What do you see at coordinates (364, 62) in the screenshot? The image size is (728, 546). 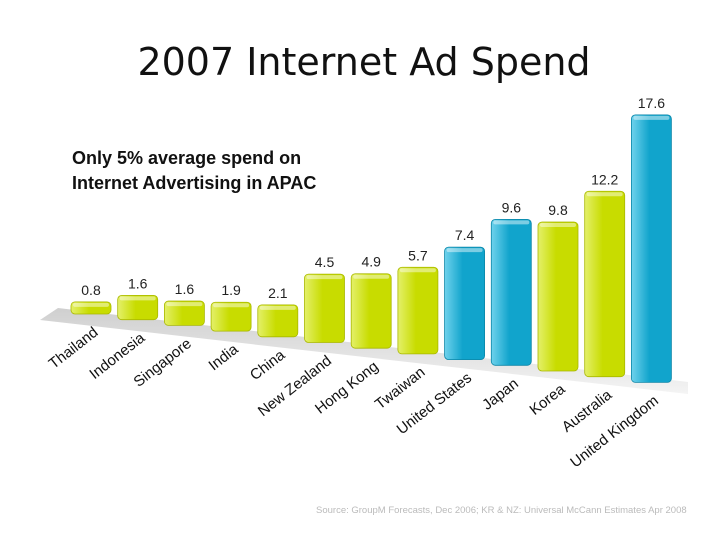 I see `chart-title: 2007 Internet Ad Spend` at bounding box center [364, 62].